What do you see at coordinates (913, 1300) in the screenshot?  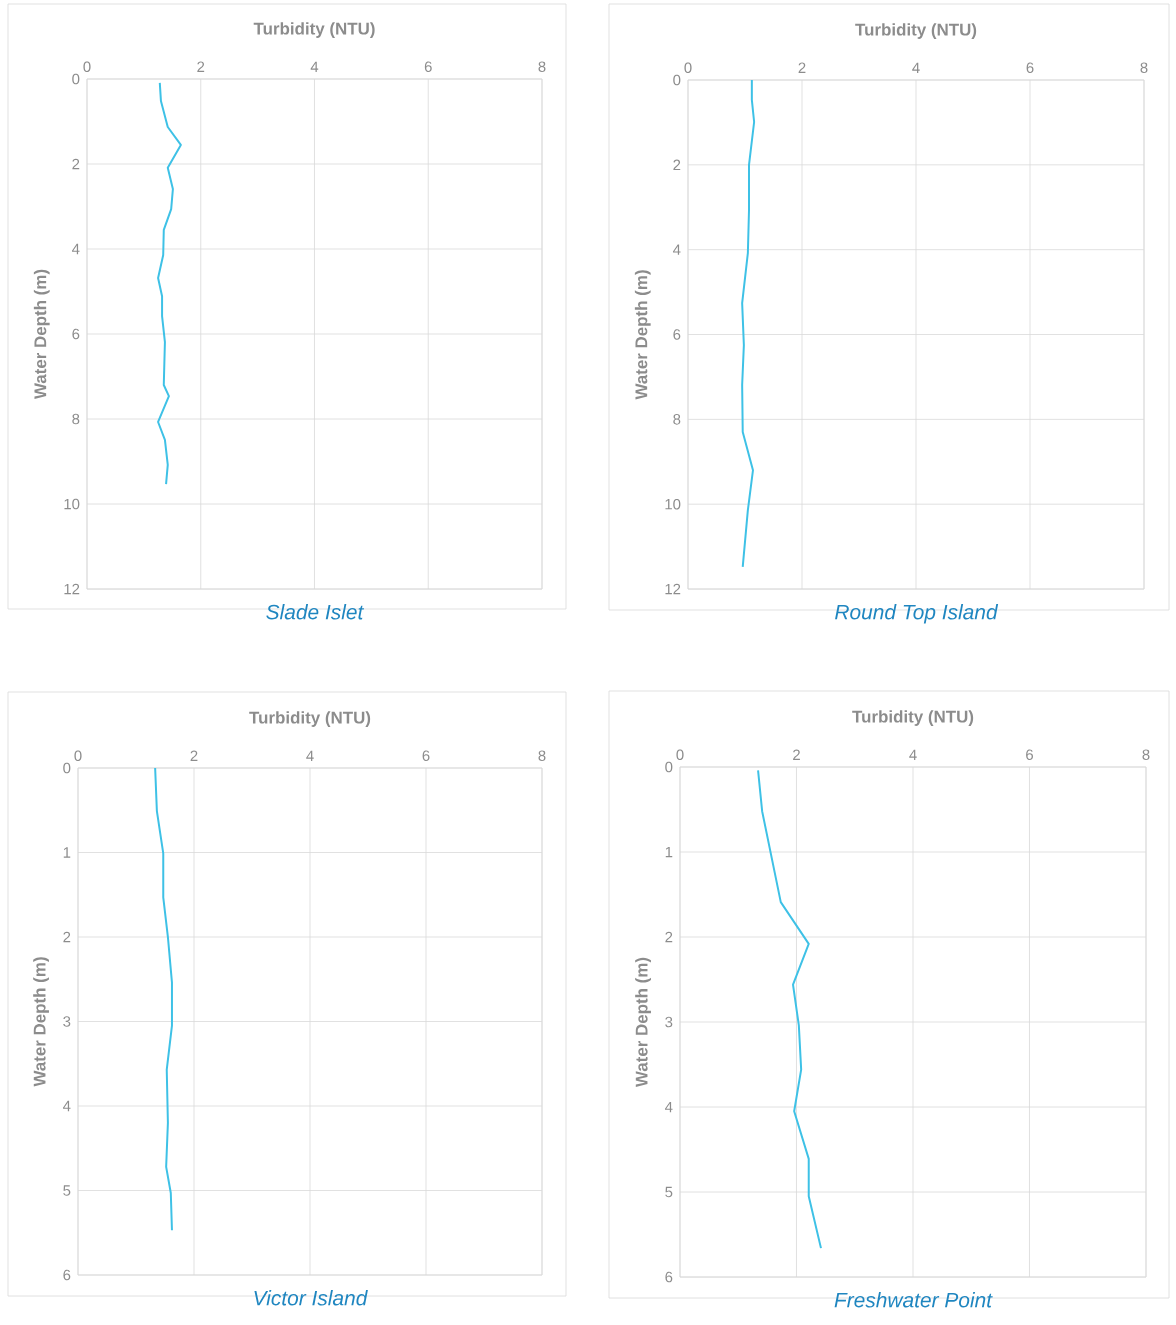 I see `text: Freshwater Point` at bounding box center [913, 1300].